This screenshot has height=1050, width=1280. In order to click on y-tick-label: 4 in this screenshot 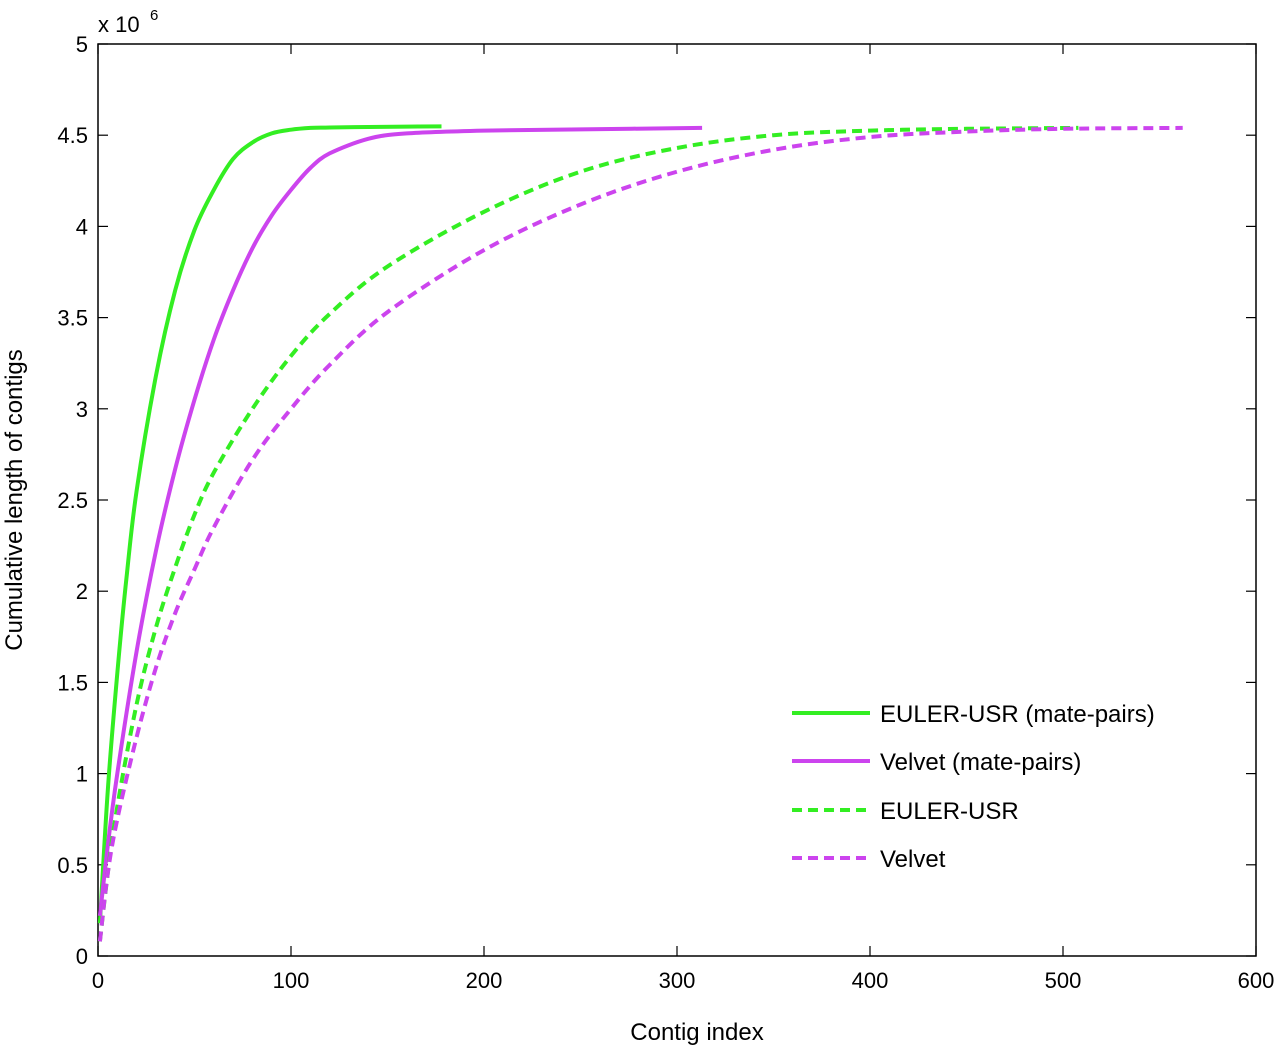, I will do `click(82, 226)`.